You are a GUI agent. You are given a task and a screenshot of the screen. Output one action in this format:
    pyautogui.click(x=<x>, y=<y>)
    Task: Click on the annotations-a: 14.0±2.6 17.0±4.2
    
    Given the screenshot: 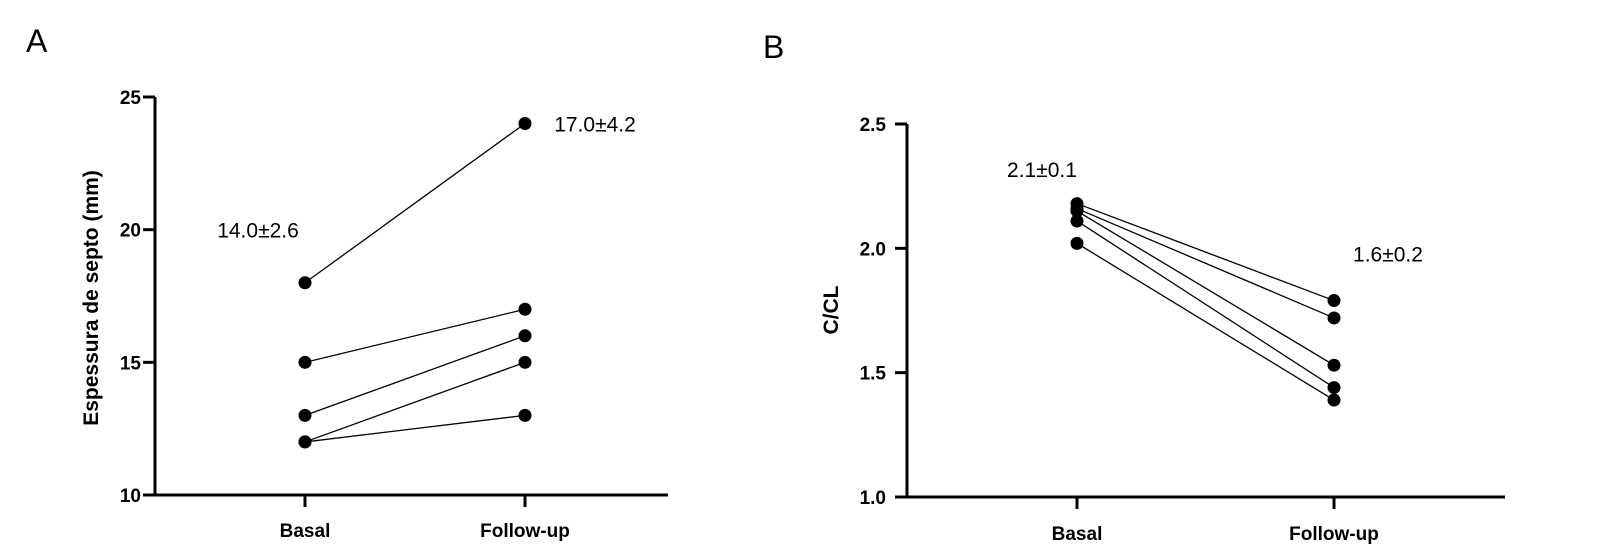 What is the action you would take?
    pyautogui.click(x=426, y=178)
    